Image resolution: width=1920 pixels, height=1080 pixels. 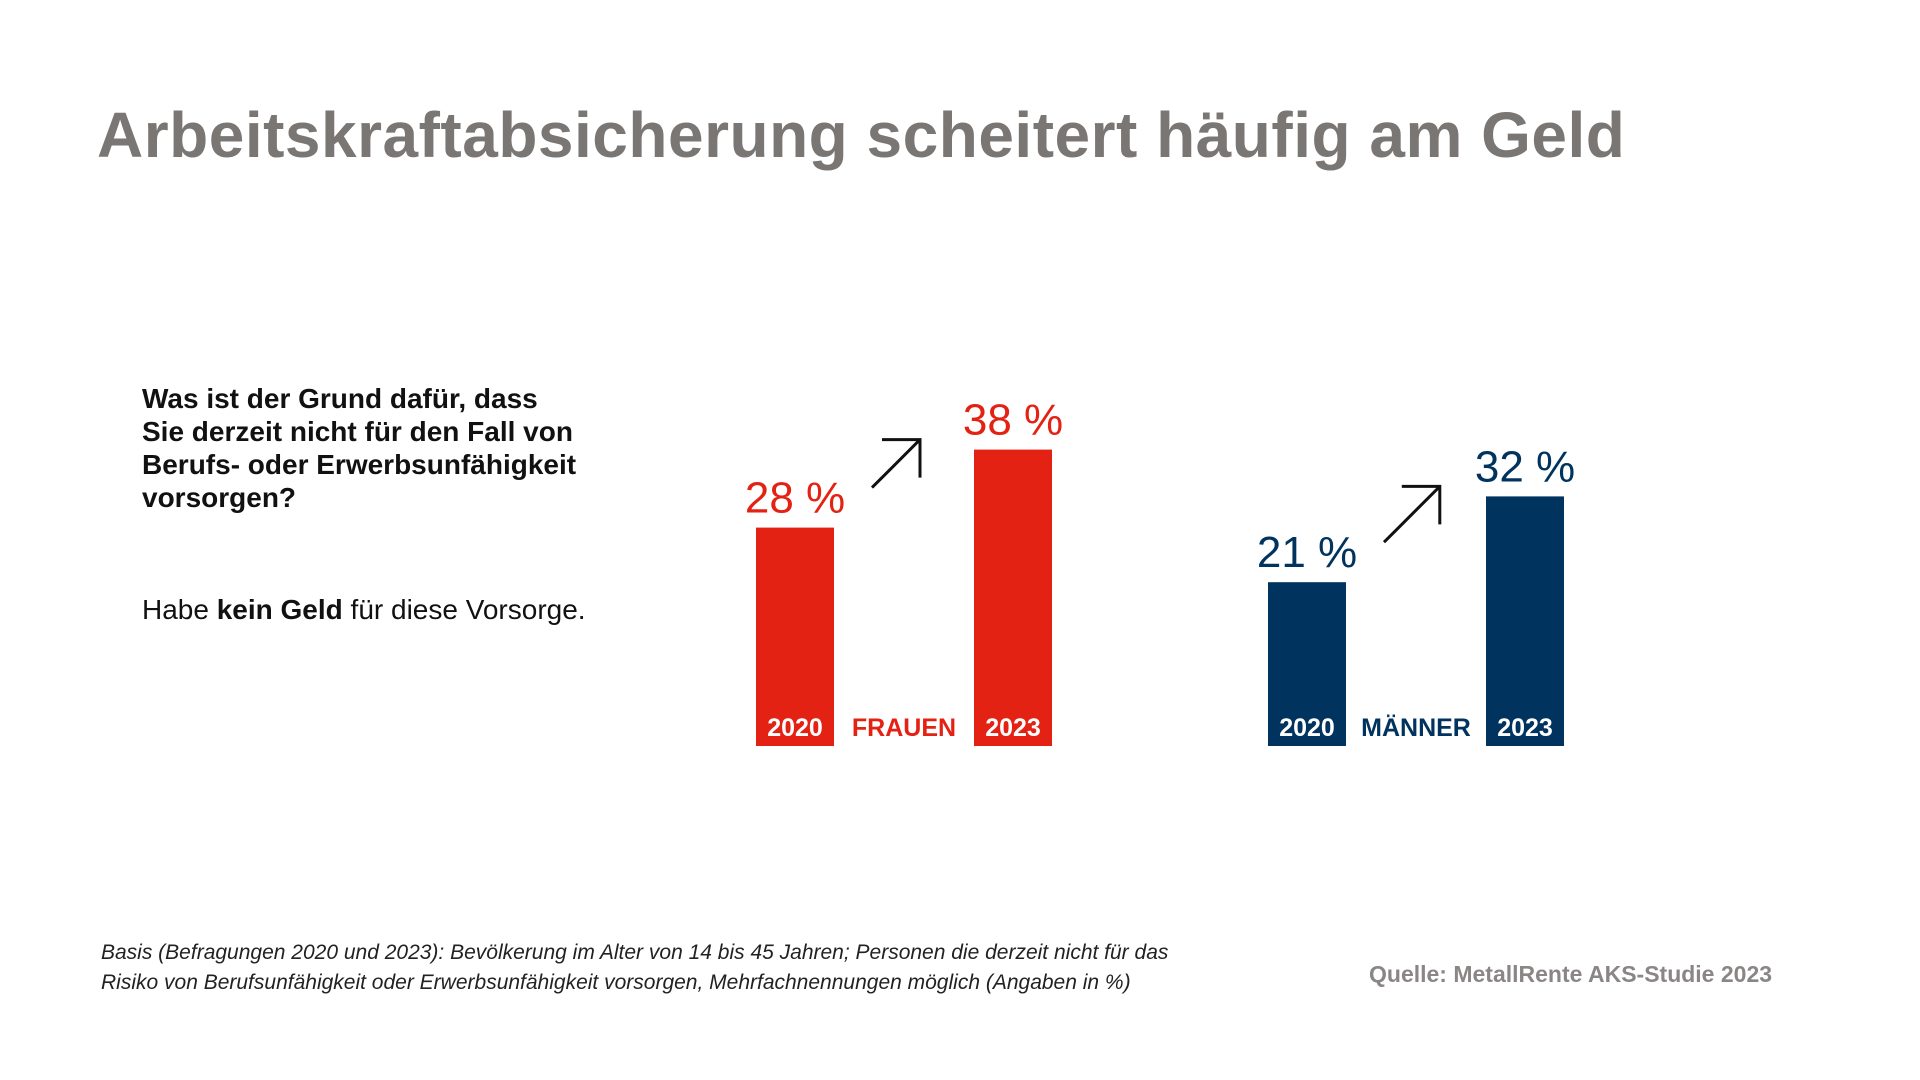 What do you see at coordinates (340, 398) in the screenshot?
I see `question-line: Was ist der Grund dafür, dass` at bounding box center [340, 398].